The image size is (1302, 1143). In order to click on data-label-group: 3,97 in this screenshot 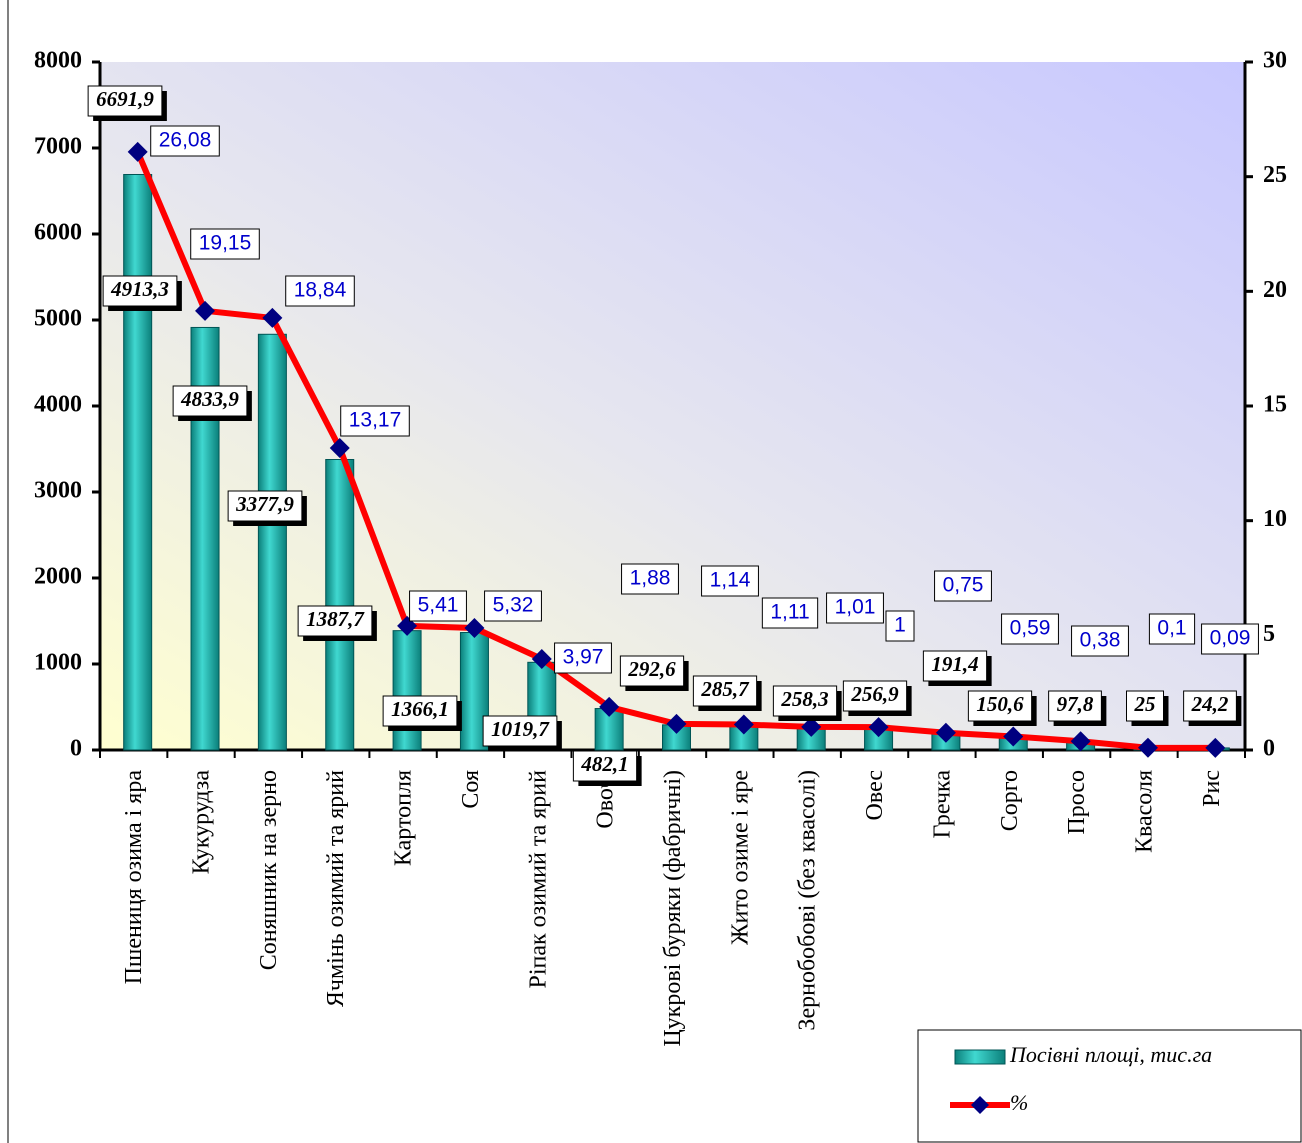, I will do `click(583, 658)`.